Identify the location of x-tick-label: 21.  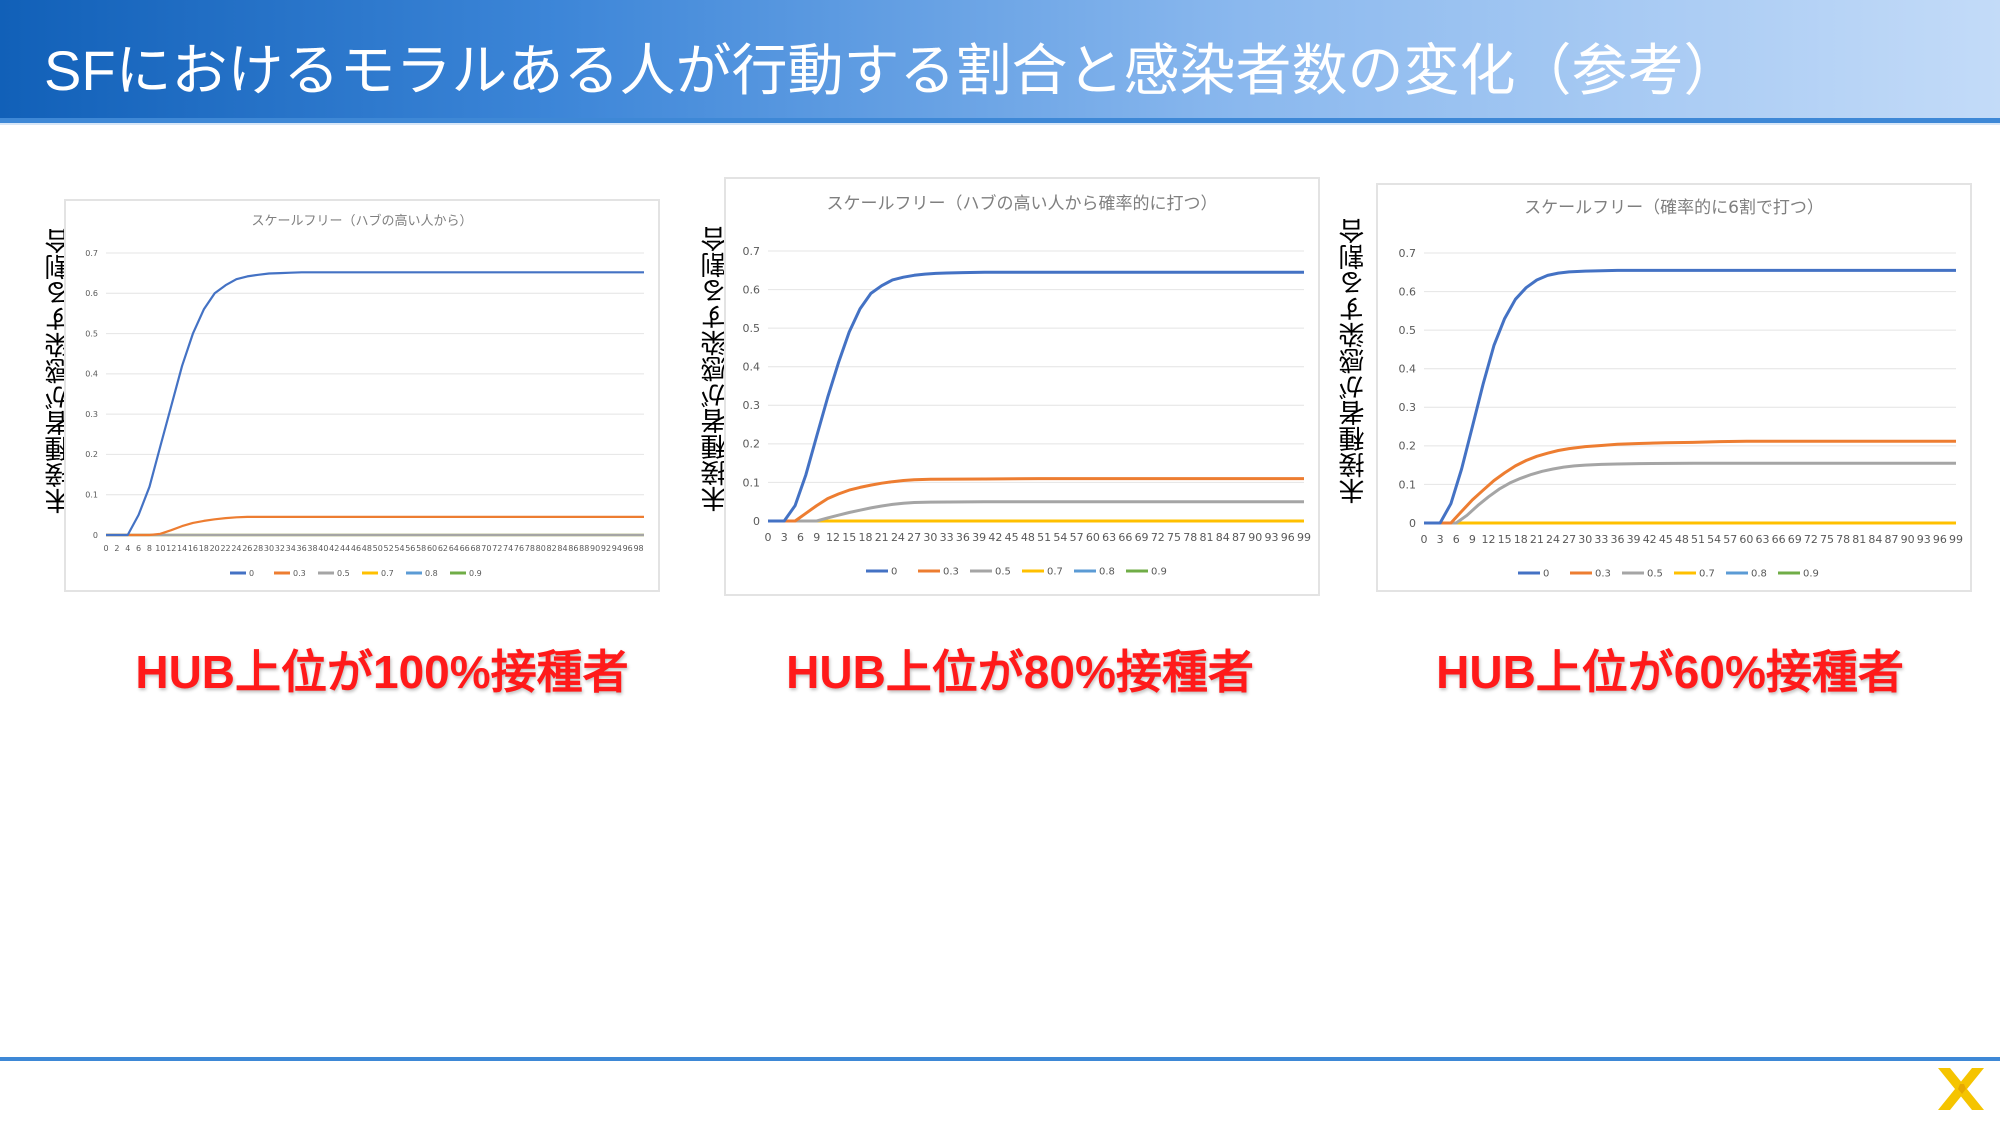
(882, 537).